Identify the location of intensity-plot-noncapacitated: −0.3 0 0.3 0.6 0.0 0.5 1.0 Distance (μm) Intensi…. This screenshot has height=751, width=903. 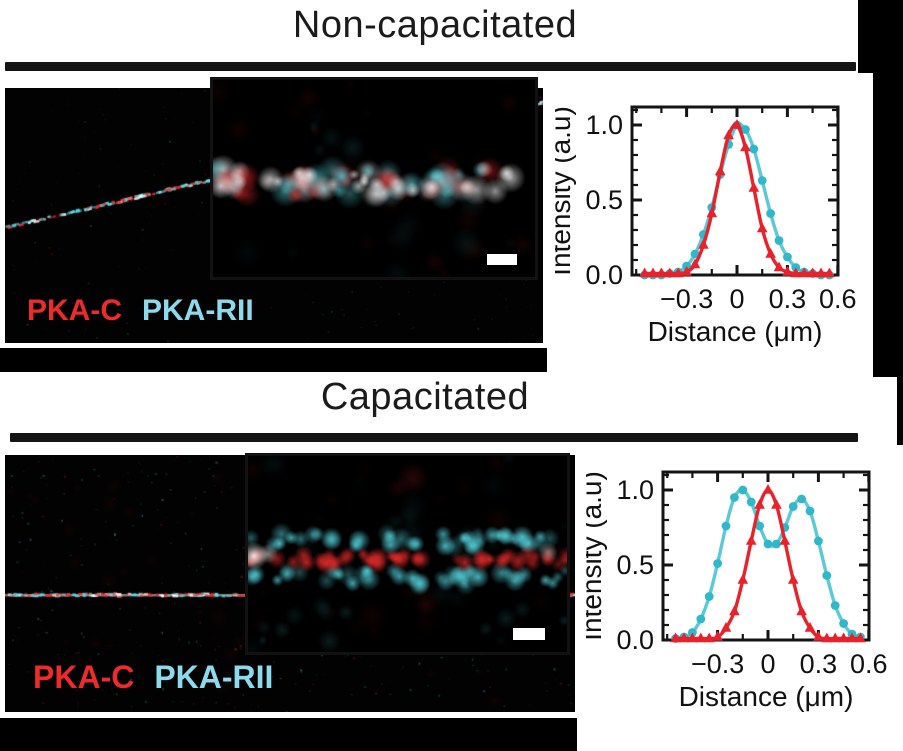
(706, 226).